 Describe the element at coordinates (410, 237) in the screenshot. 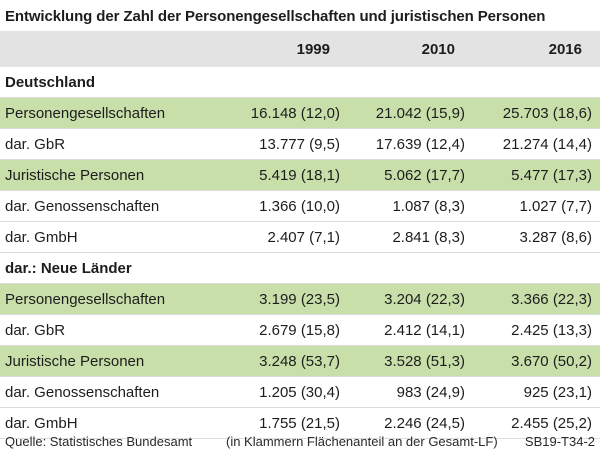

I see `table-cell: 2.841 (8,3)` at that location.